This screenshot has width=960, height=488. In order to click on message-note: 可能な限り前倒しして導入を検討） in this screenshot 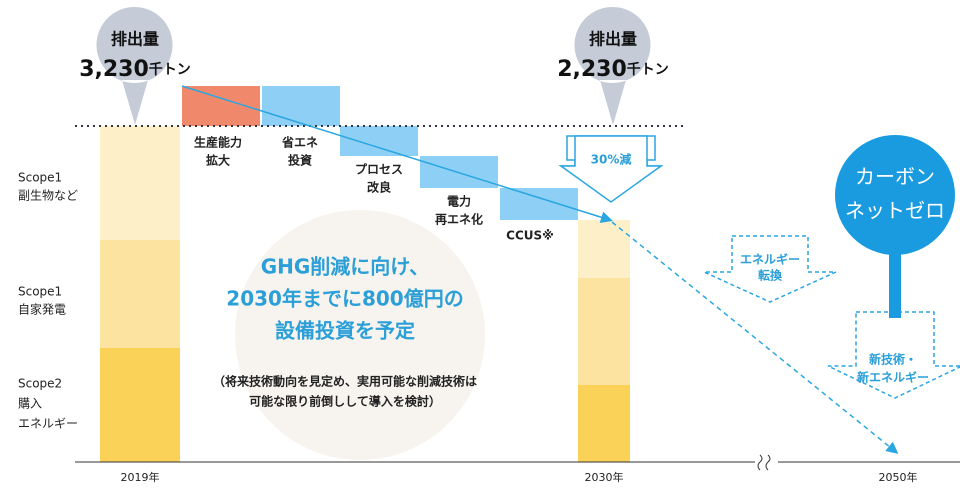, I will do `click(345, 401)`.